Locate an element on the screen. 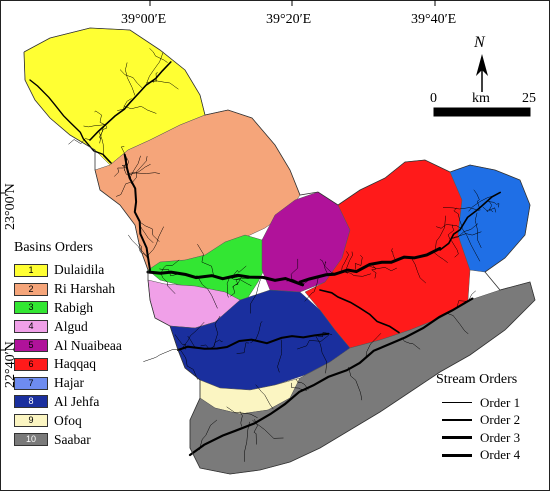 The width and height of the screenshot is (550, 491). legend-item: 4 Algud is located at coordinates (79, 326).